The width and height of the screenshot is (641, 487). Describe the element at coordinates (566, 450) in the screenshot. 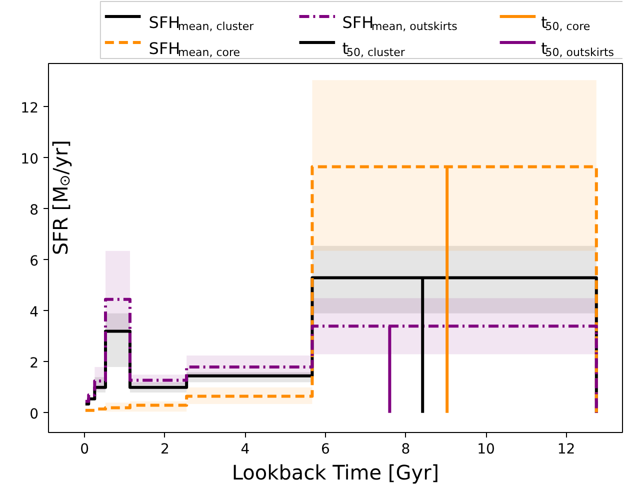

I see `x-tick-label: 12` at that location.